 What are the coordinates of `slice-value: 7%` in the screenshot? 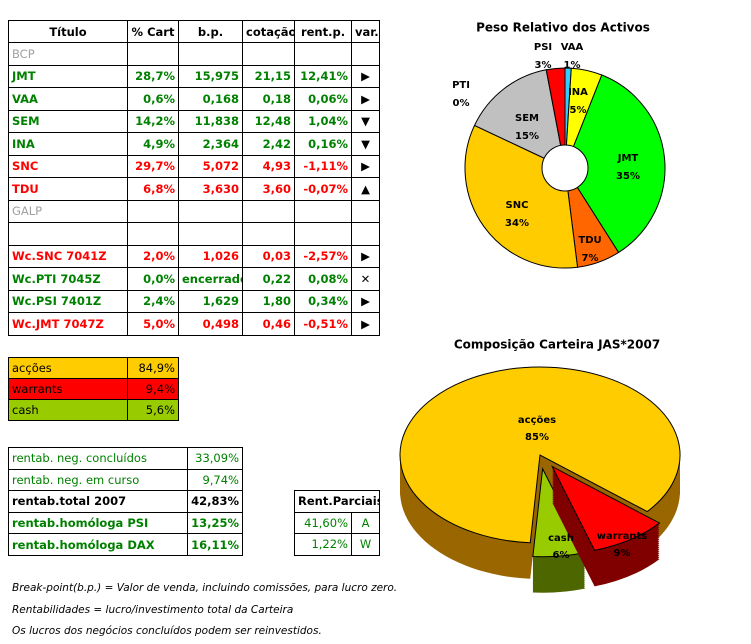 It's located at (590, 258).